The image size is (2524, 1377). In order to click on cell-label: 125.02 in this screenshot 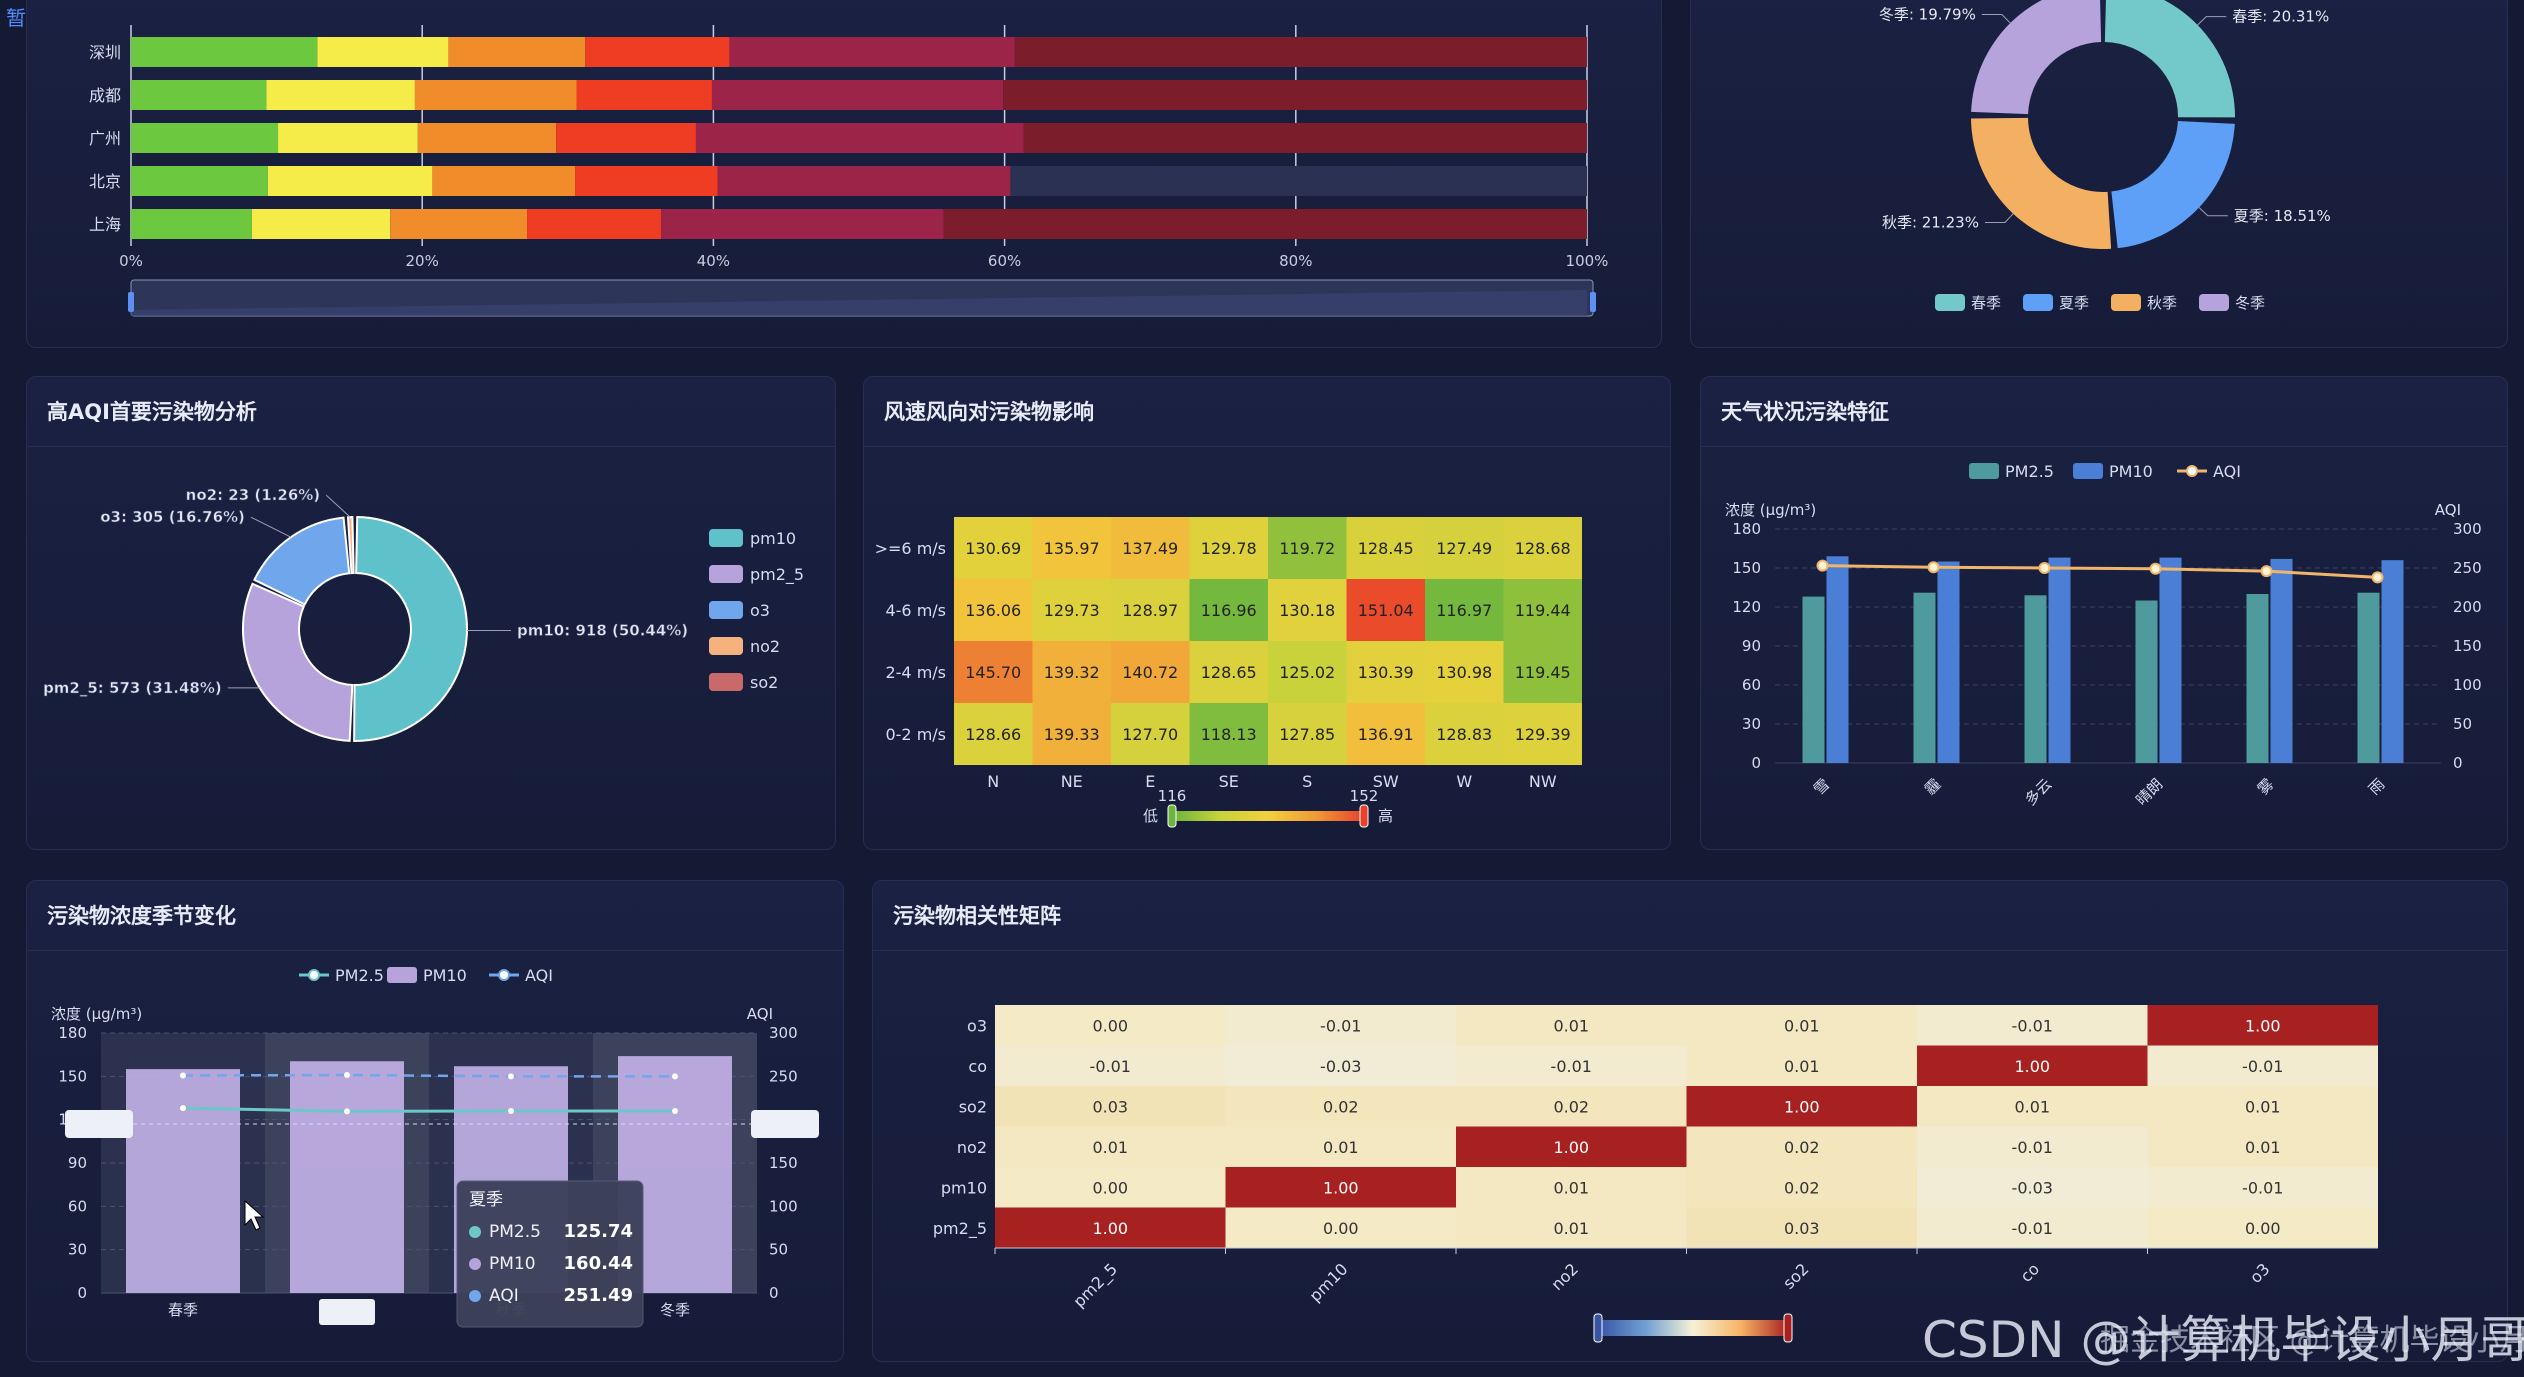, I will do `click(1307, 672)`.